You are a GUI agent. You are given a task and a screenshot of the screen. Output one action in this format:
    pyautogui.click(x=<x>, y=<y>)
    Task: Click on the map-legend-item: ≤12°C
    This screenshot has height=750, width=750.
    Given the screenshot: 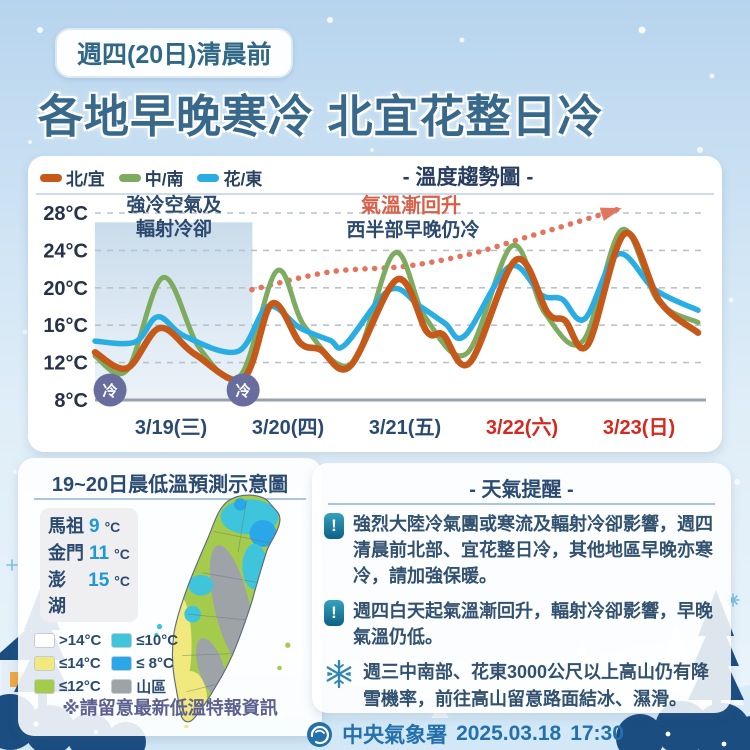 What is the action you would take?
    pyautogui.click(x=67, y=686)
    